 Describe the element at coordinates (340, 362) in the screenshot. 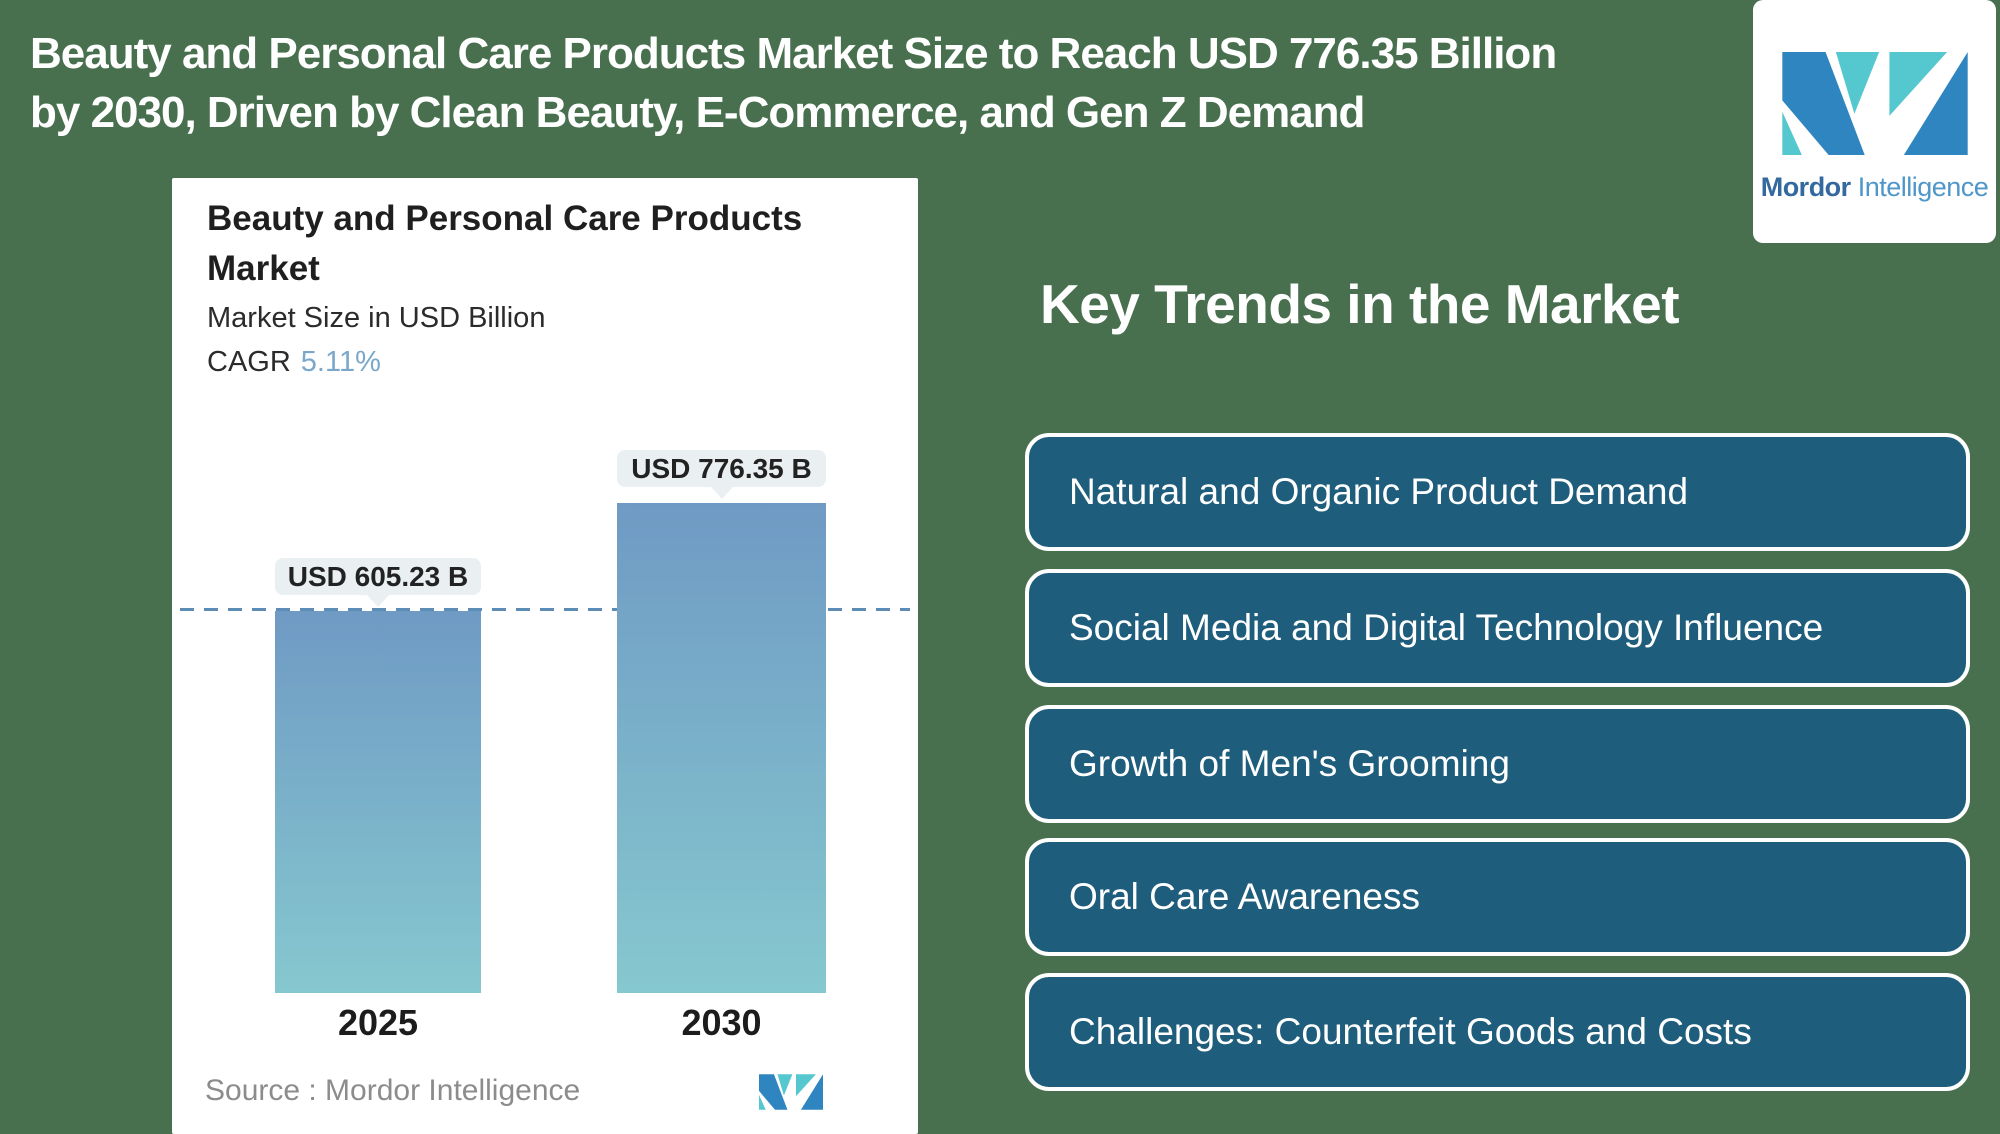

I see `cagr-value: 5.11%` at that location.